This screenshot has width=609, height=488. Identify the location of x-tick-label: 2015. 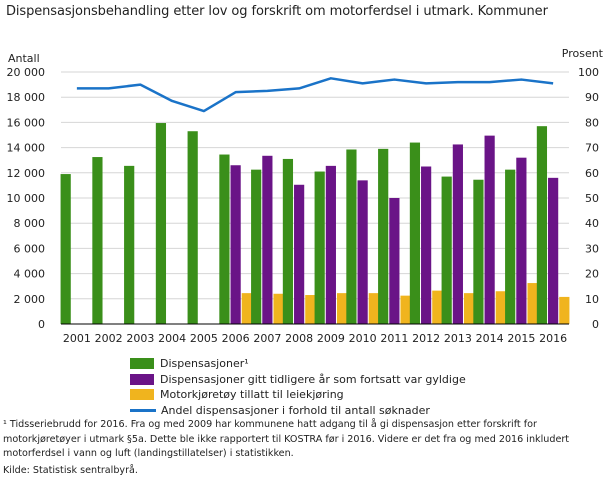
(521, 338).